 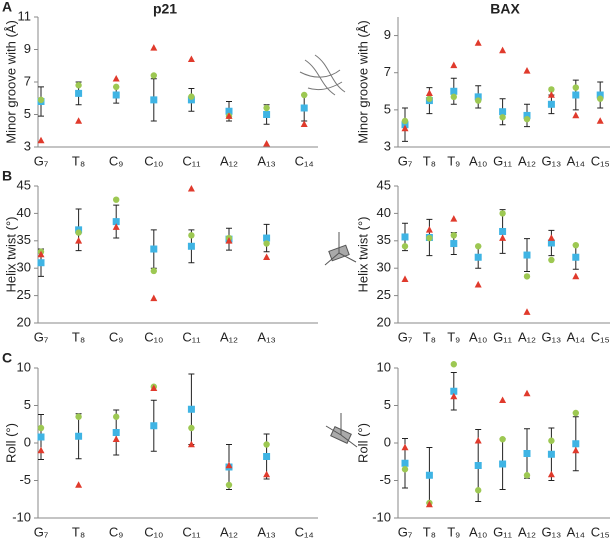 I want to click on x-tick-label: C₁₁, so click(x=191, y=336).